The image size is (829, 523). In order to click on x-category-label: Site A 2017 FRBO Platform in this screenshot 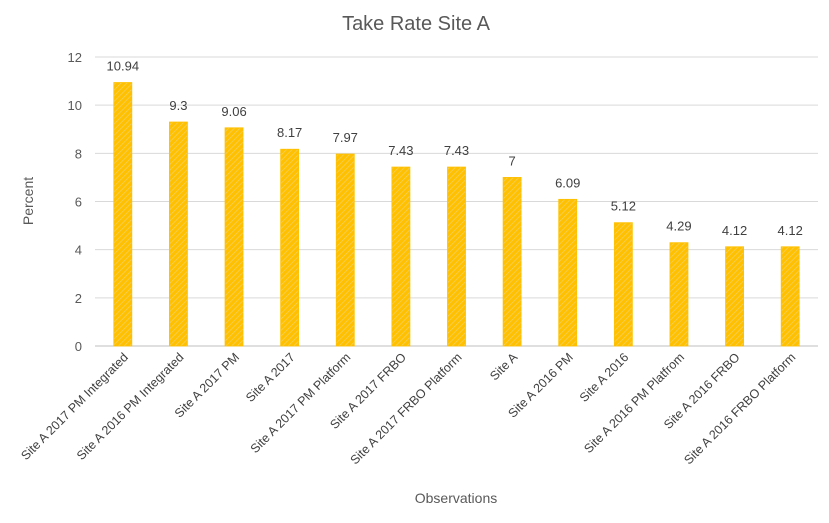, I will do `click(406, 408)`.